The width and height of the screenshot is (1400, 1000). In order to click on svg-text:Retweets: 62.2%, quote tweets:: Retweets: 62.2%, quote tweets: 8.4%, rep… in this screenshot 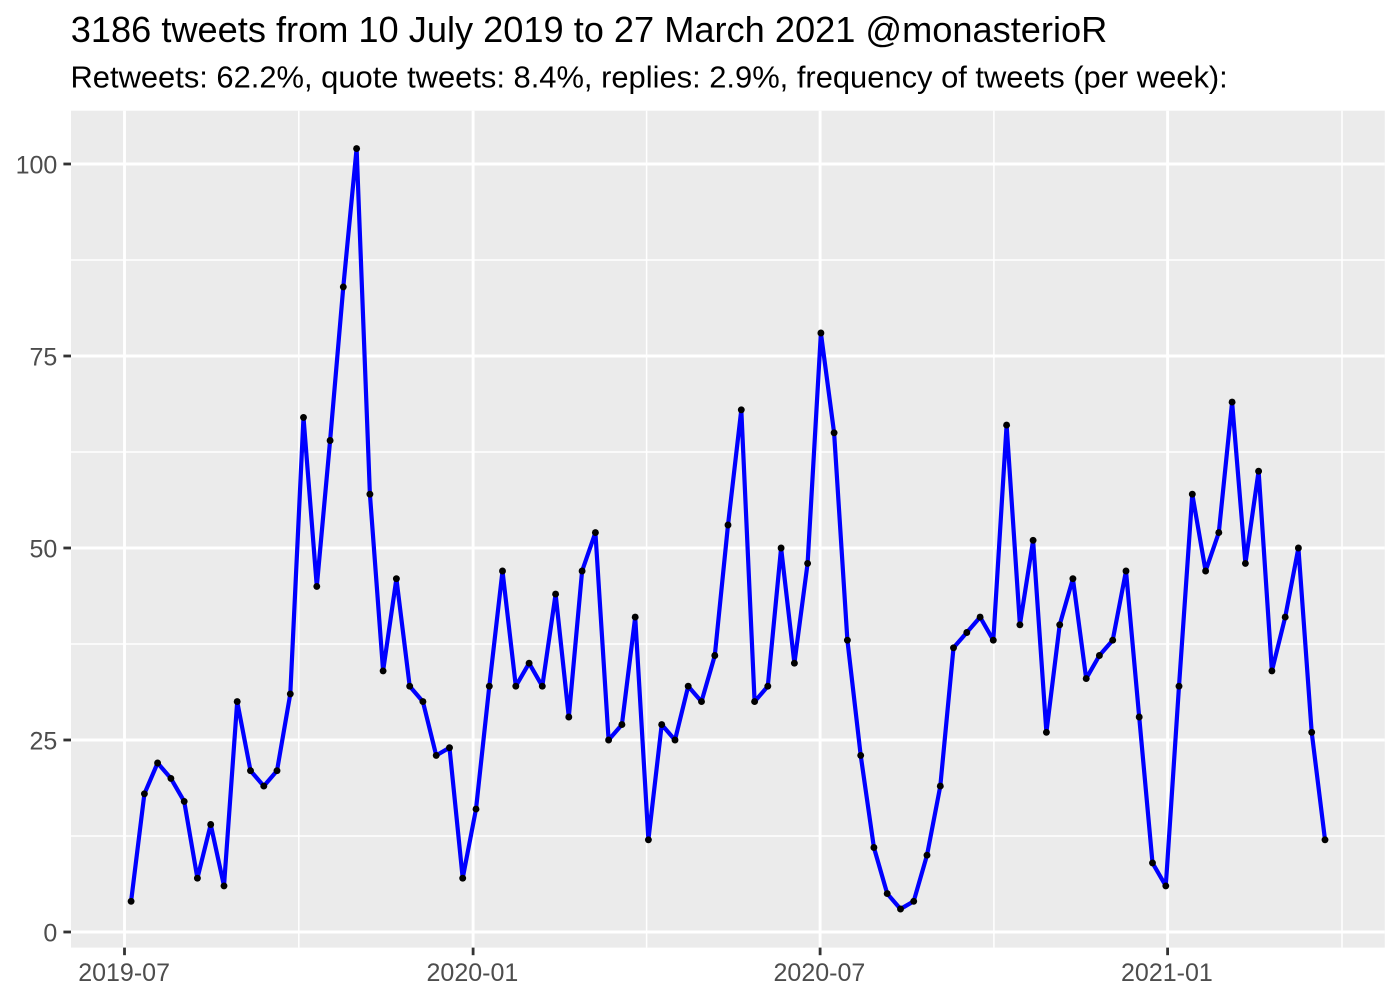, I will do `click(649, 77)`.